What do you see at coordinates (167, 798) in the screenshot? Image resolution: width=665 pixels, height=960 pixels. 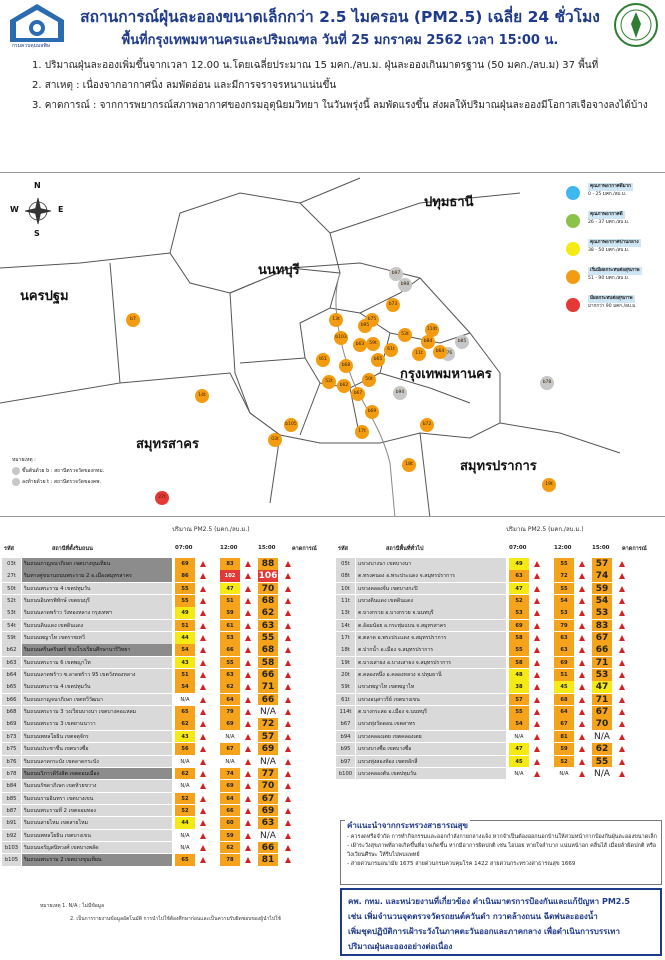 I see `table-row: b85 ริมถนนรามอินทรา เขตบางเขน 52 64 67` at bounding box center [167, 798].